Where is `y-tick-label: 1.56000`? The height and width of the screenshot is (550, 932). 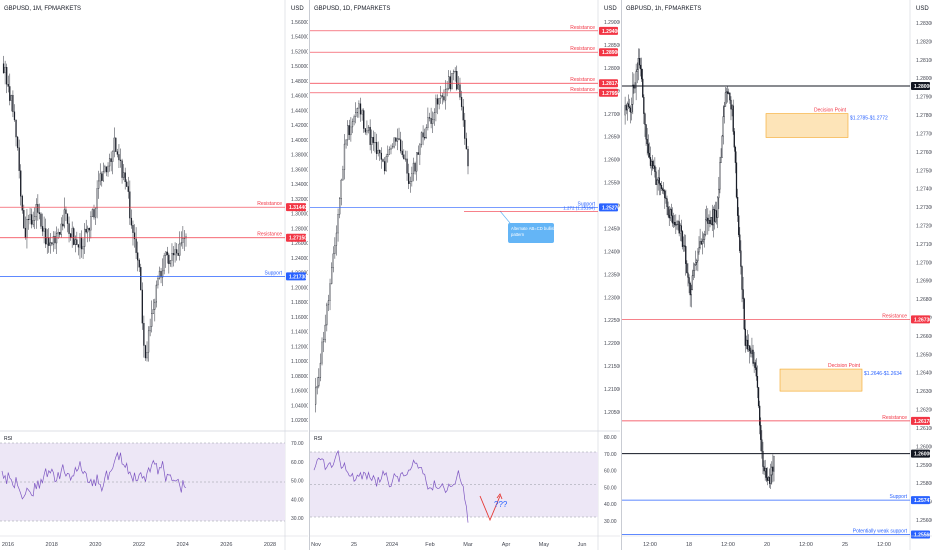
y-tick-label: 1.56000 is located at coordinates (299, 23).